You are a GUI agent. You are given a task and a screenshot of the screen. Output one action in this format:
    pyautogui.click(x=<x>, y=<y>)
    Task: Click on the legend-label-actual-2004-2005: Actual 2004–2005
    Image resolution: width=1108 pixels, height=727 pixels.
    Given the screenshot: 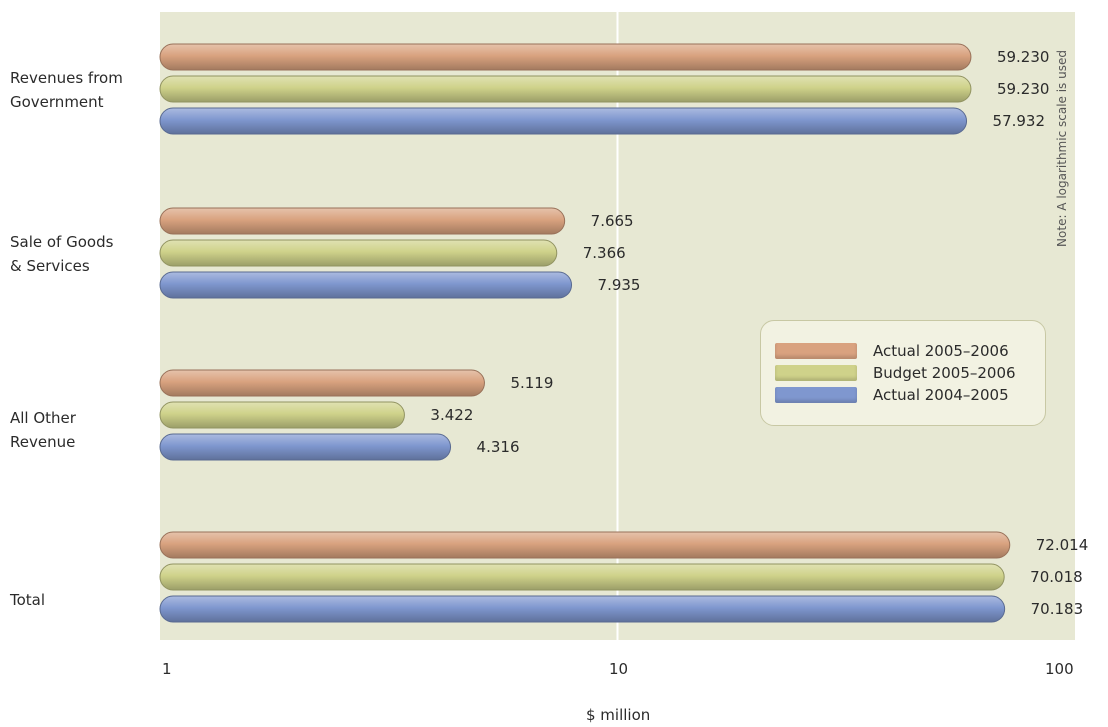 What is the action you would take?
    pyautogui.click(x=941, y=395)
    